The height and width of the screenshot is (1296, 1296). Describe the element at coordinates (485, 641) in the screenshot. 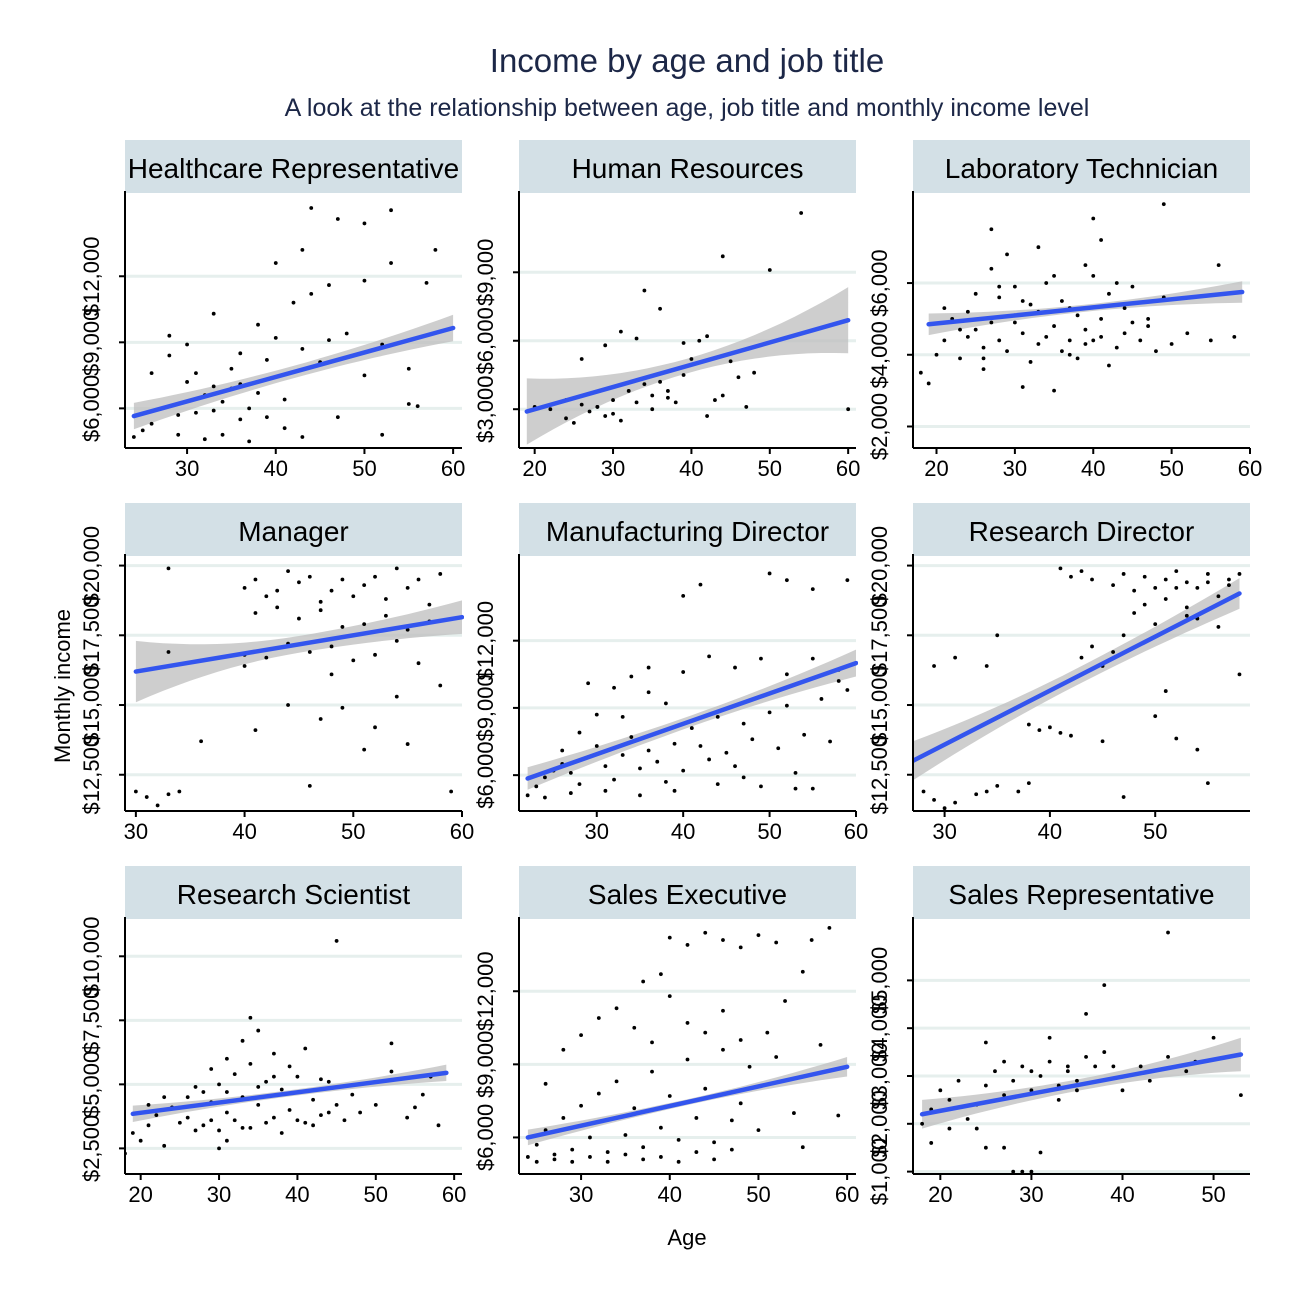

I see `y-tick-label: $12,000` at that location.